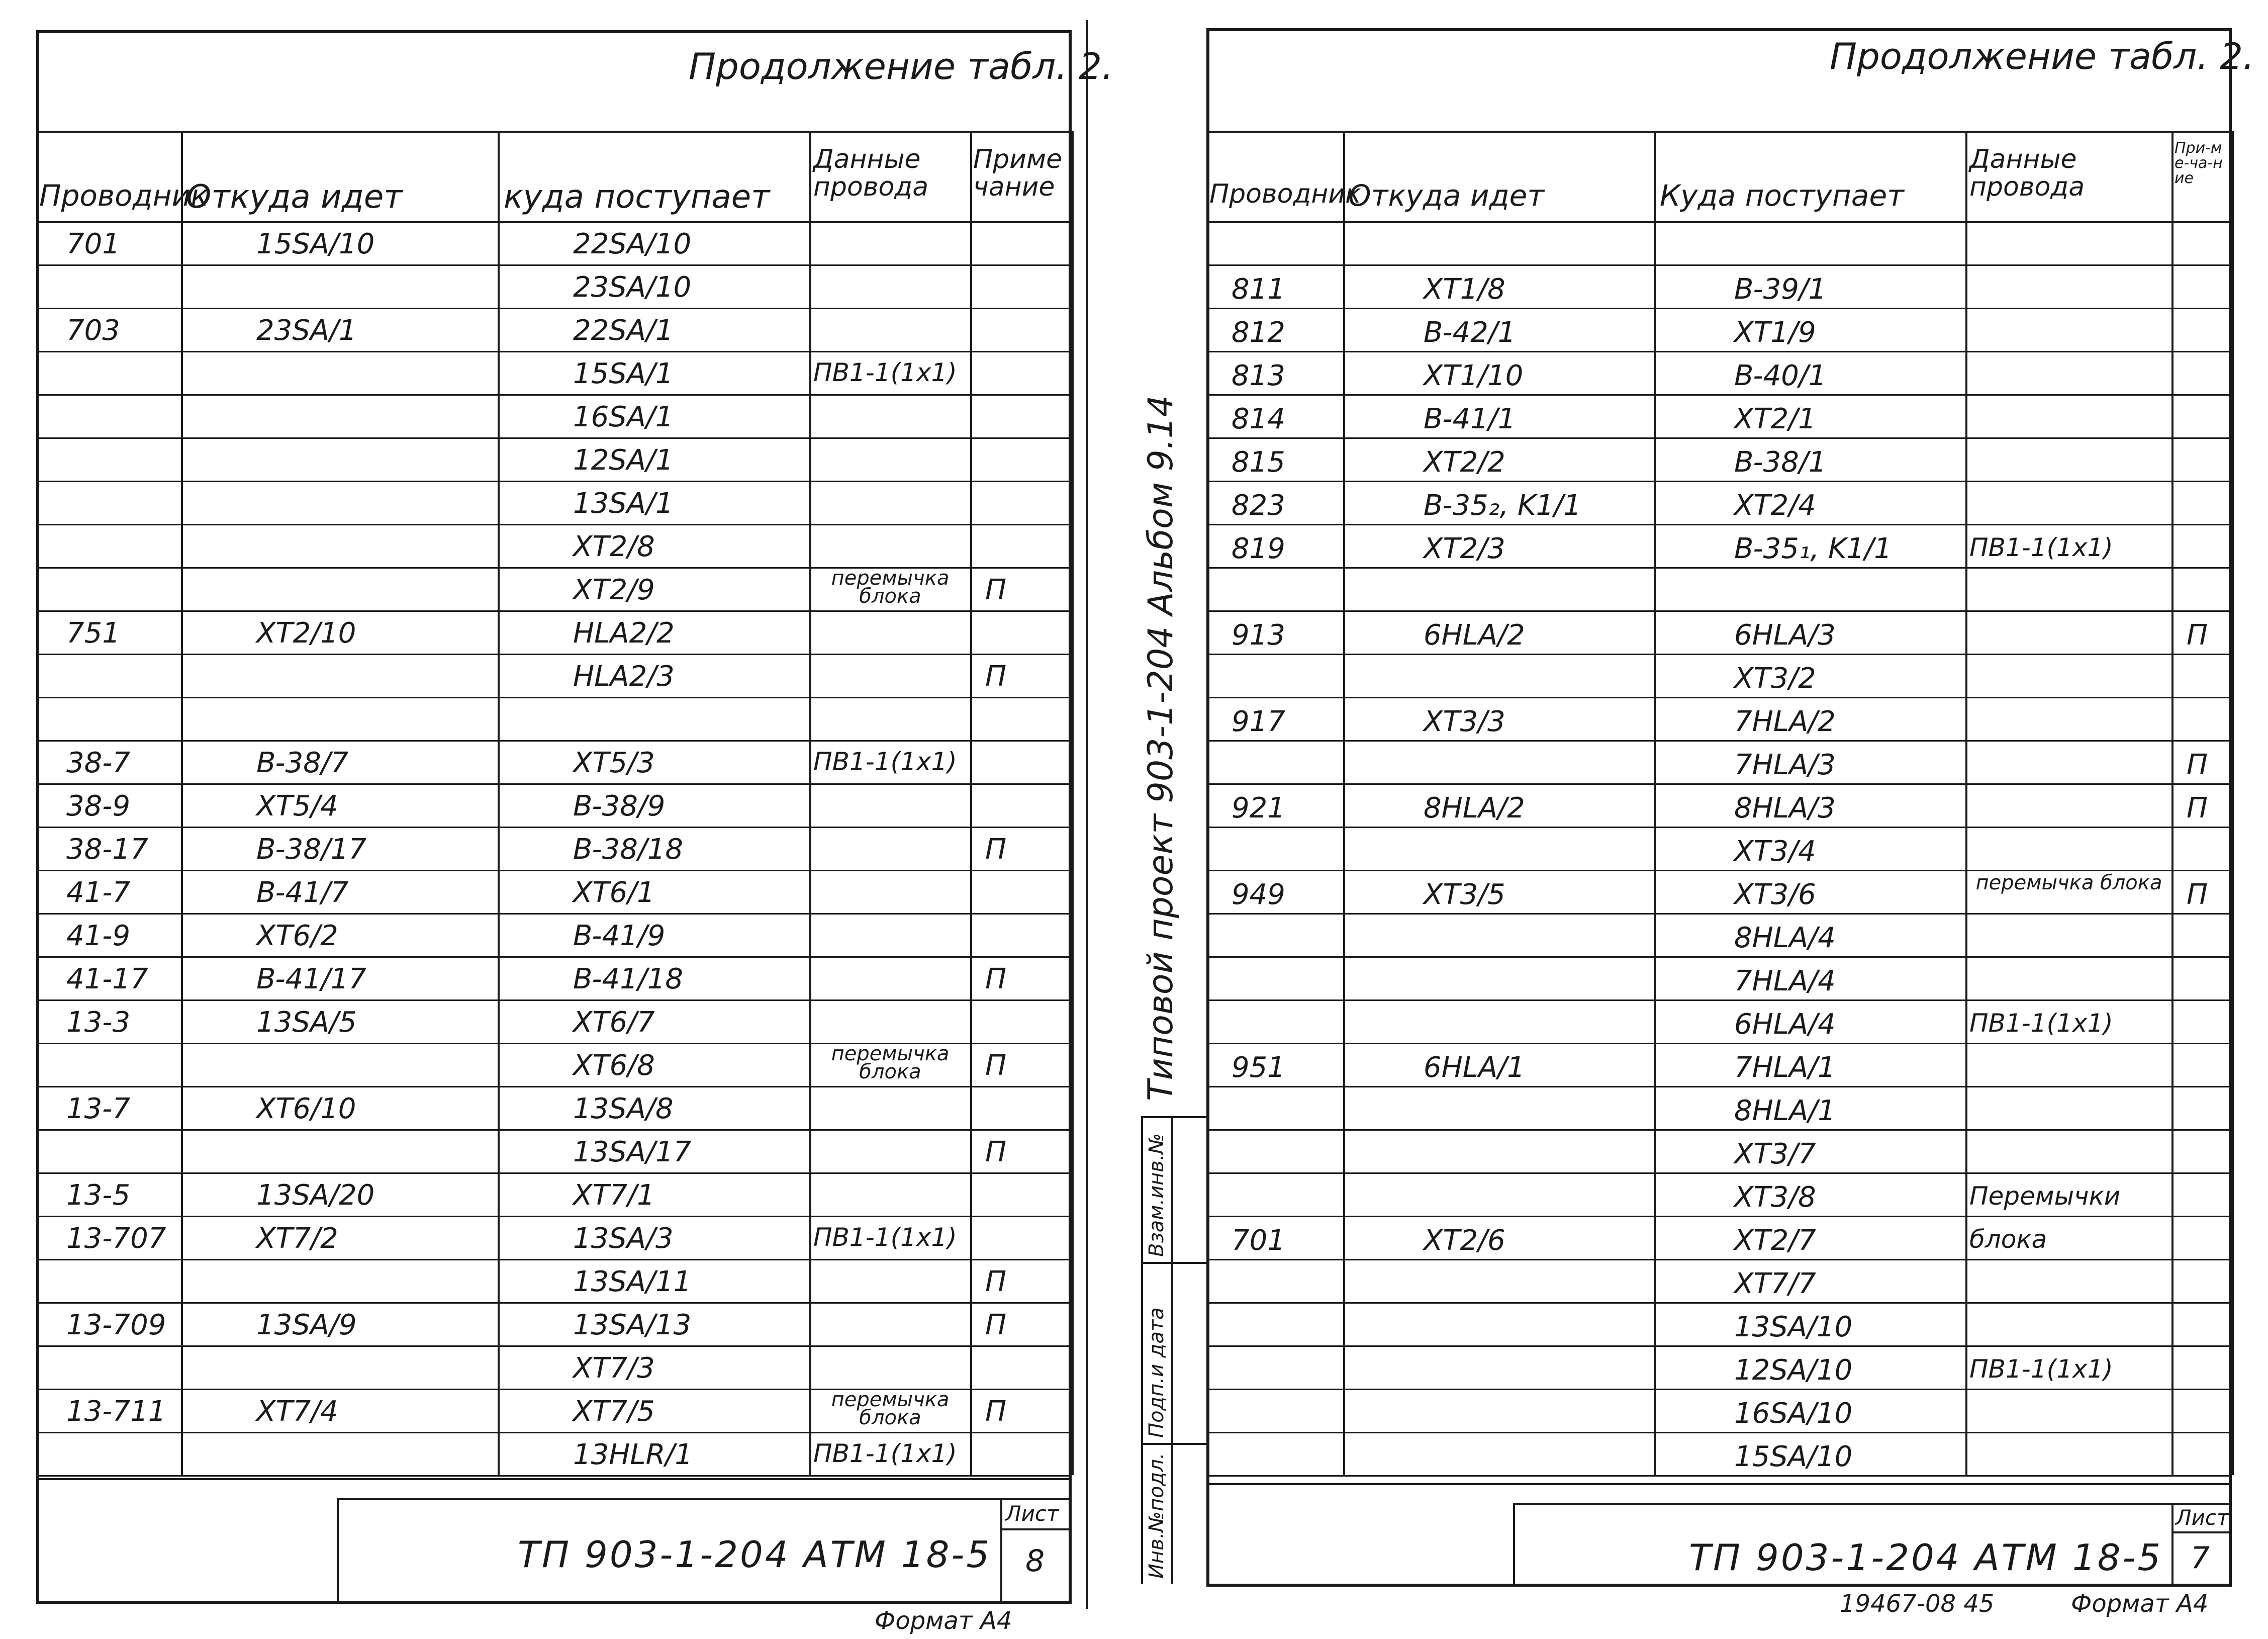 The image size is (2268, 1639). I want to click on margin-strip-left, so click(1142, 1350).